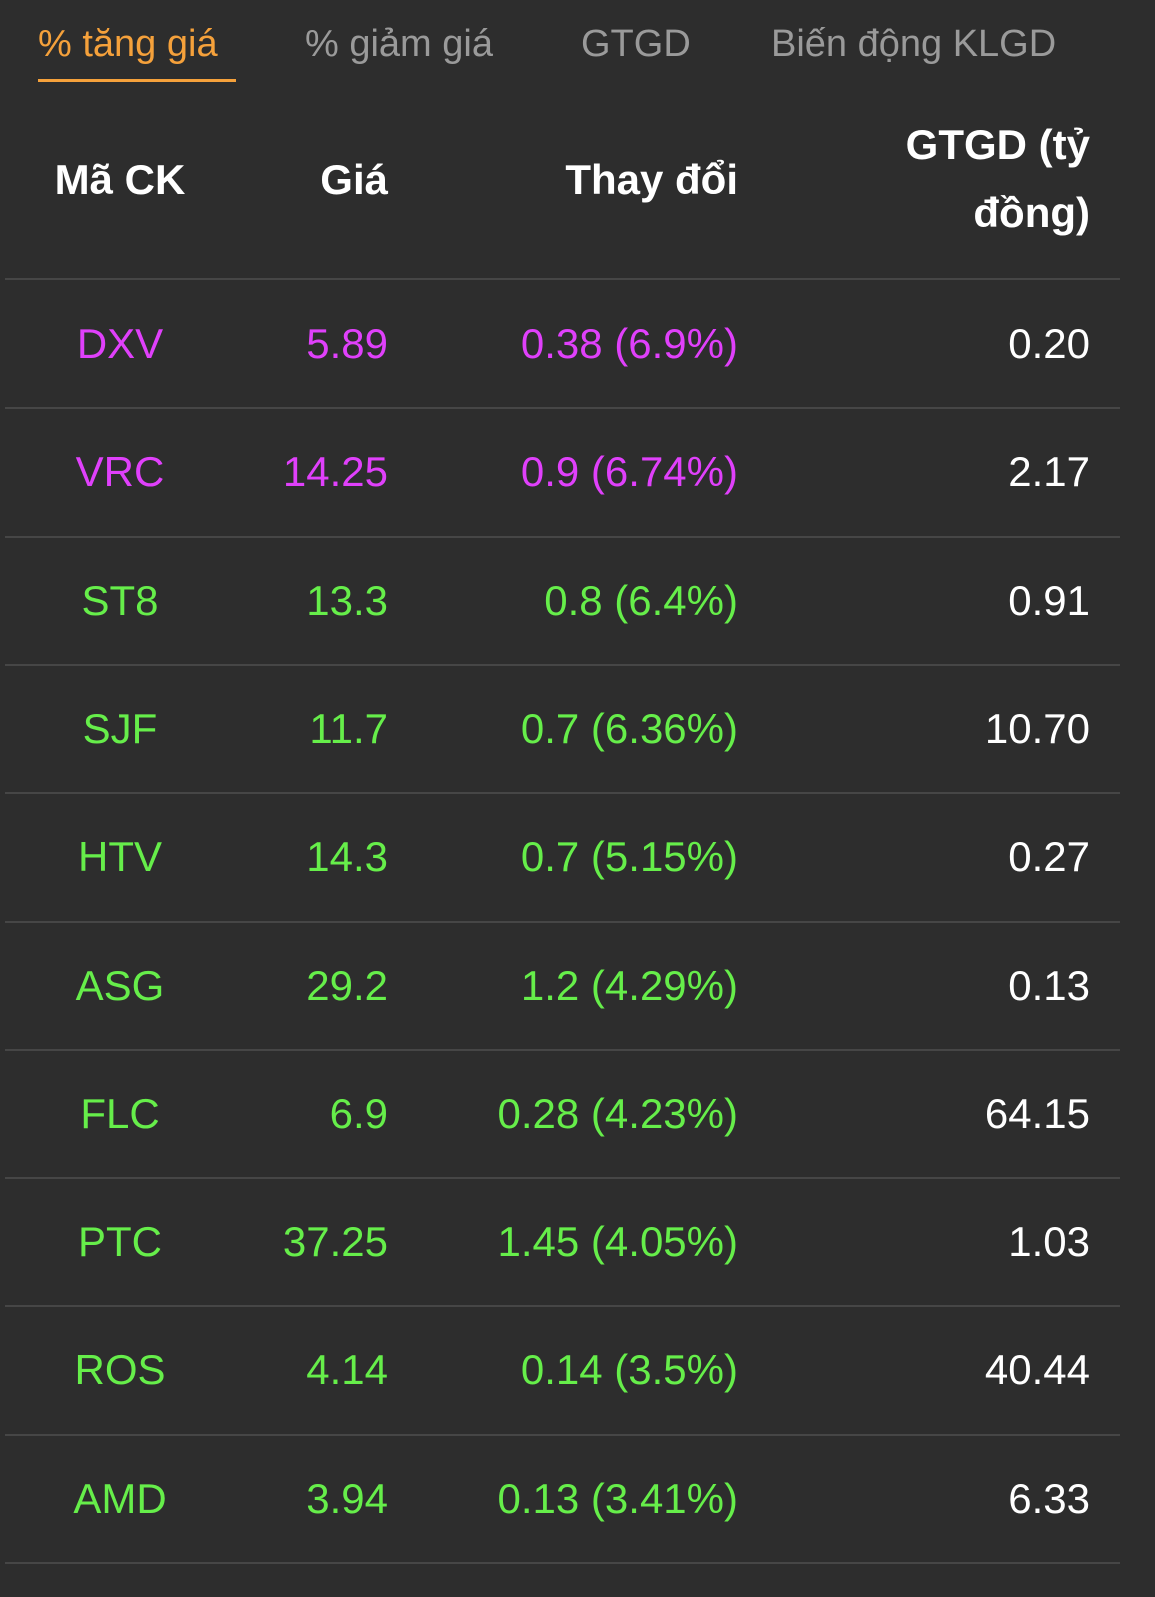  What do you see at coordinates (120, 179) in the screenshot?
I see `column-header-code: Mã CK` at bounding box center [120, 179].